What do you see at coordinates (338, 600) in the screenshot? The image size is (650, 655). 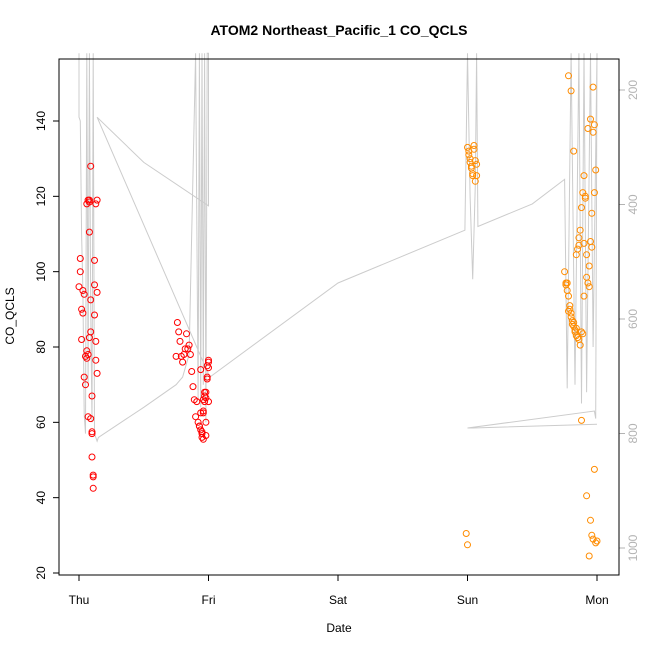 I see `x-tick-label: Sat` at bounding box center [338, 600].